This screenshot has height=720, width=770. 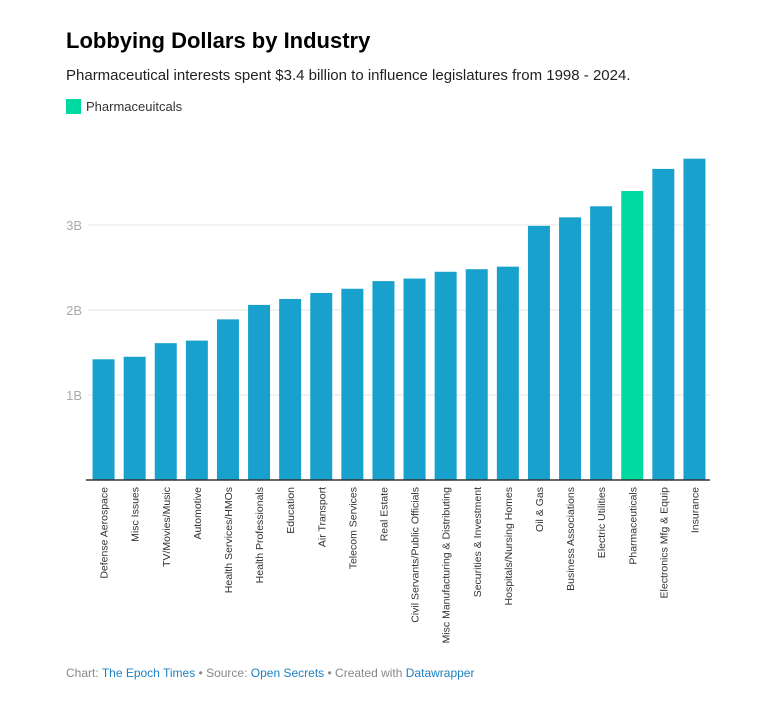 What do you see at coordinates (227, 673) in the screenshot?
I see `footer-source-prefix: Source:` at bounding box center [227, 673].